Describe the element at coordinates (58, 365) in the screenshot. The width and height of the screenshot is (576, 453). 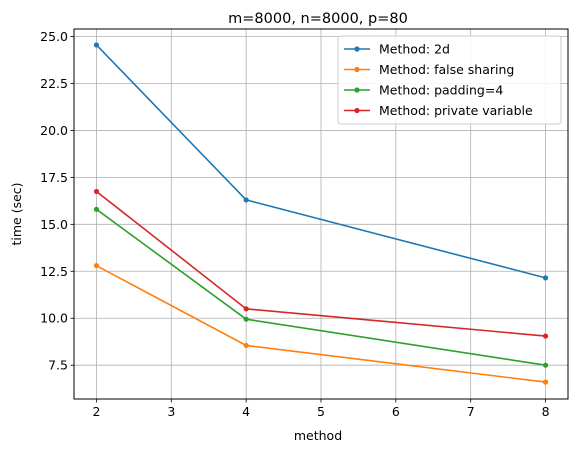
I see `y-tick-label: 7.5` at that location.